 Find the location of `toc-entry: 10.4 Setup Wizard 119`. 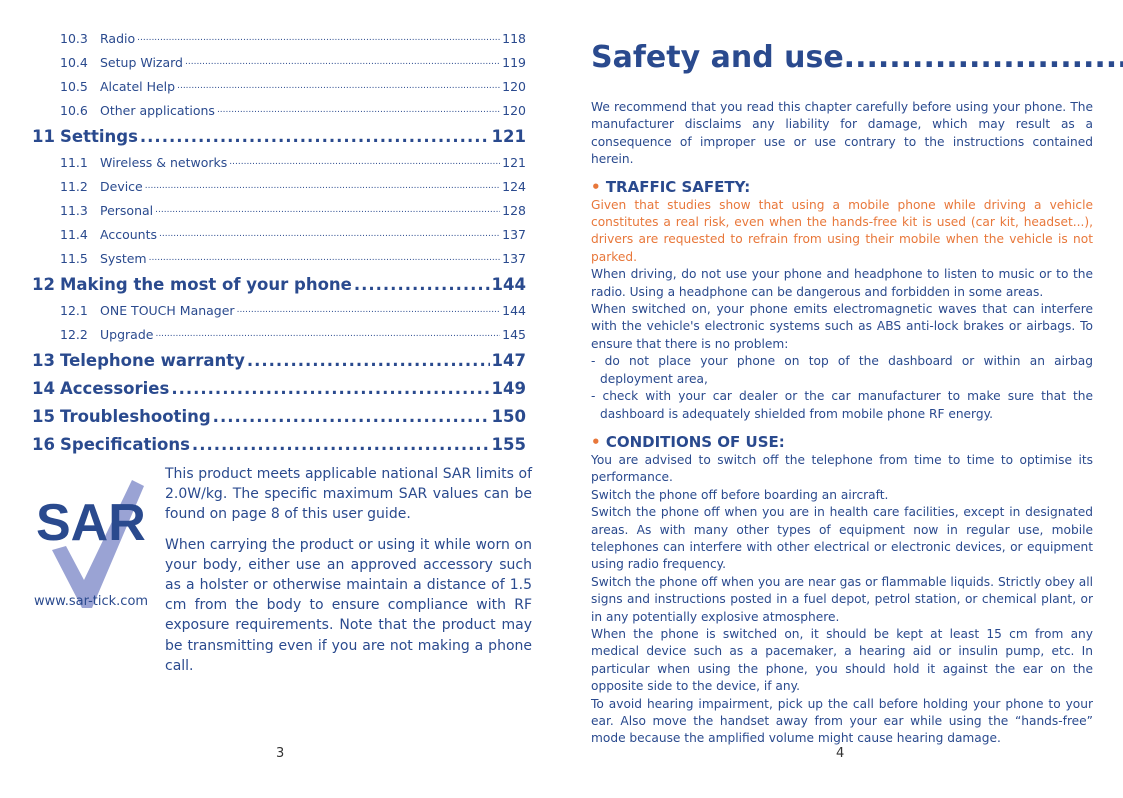

toc-entry: 10.4 Setup Wizard 119 is located at coordinates (279, 62).